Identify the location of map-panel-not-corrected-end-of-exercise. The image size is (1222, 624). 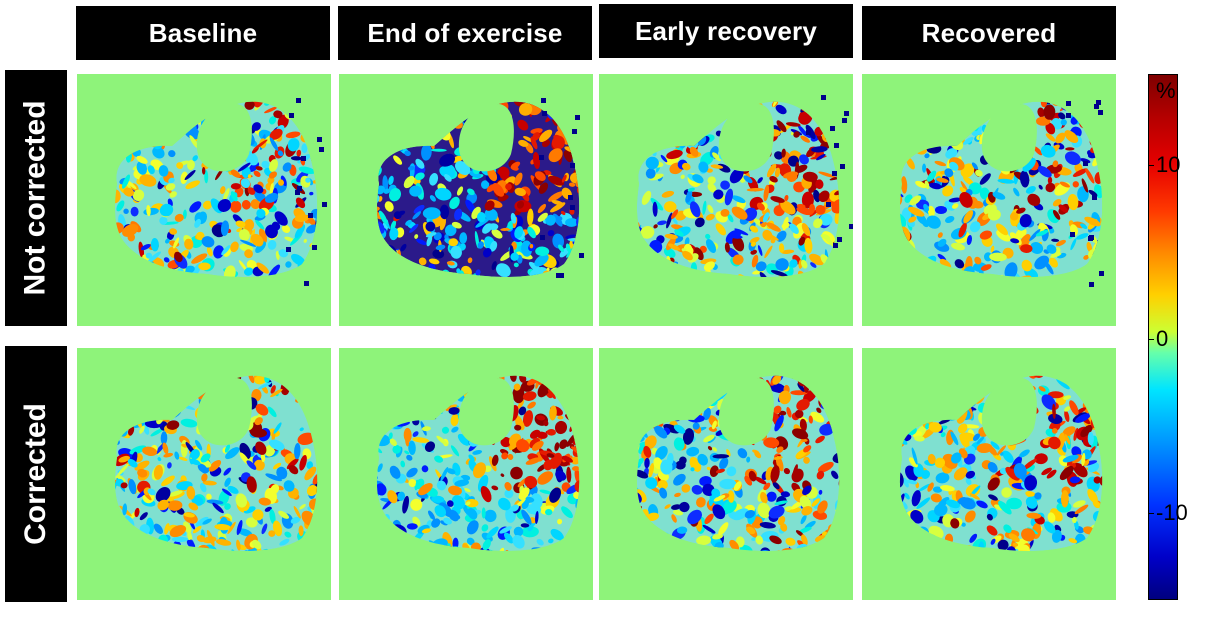
(466, 200).